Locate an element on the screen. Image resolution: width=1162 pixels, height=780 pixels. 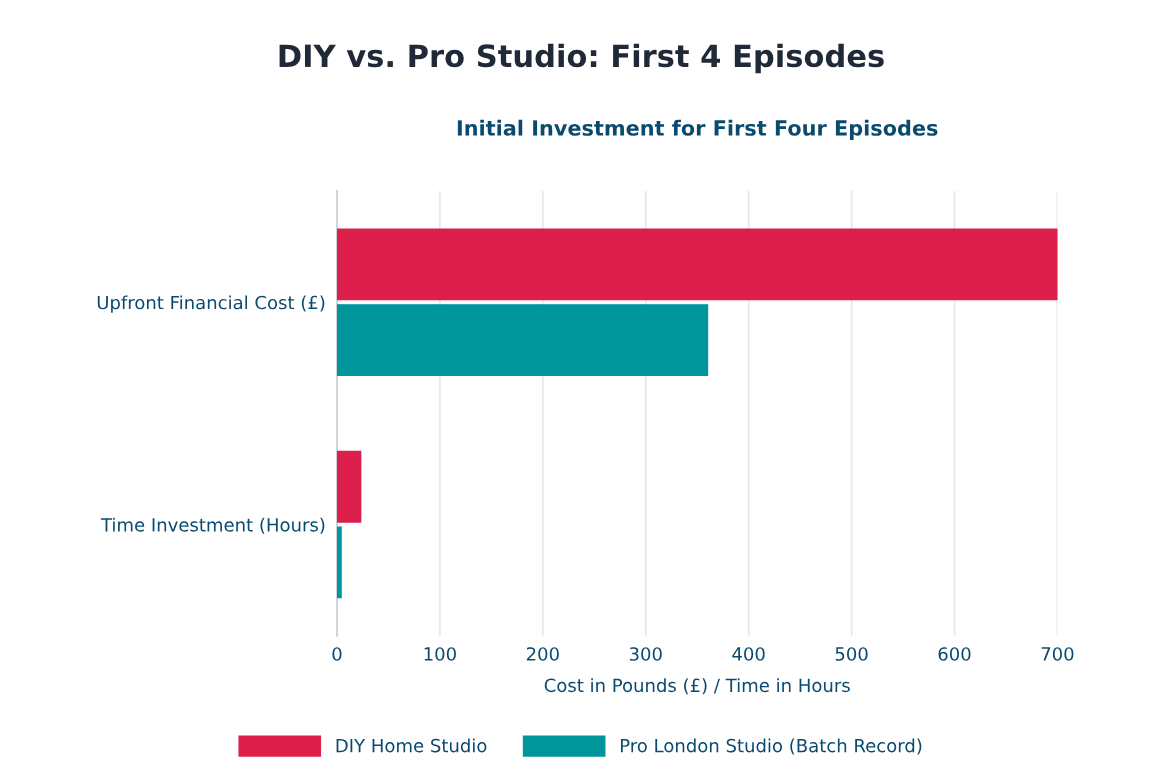
x-tick-label: 300 is located at coordinates (645, 654).